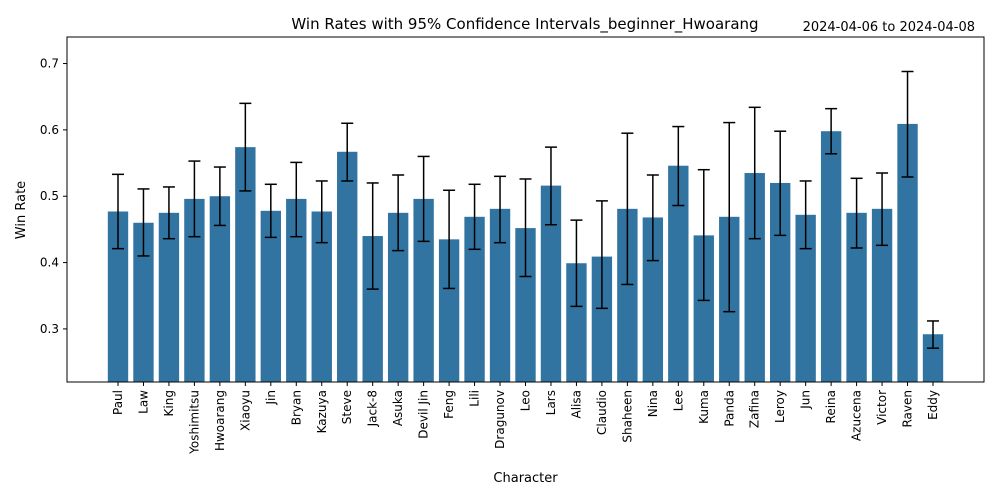  Describe the element at coordinates (424, 414) in the screenshot. I see `x-tick-label: Devil Jin` at that location.